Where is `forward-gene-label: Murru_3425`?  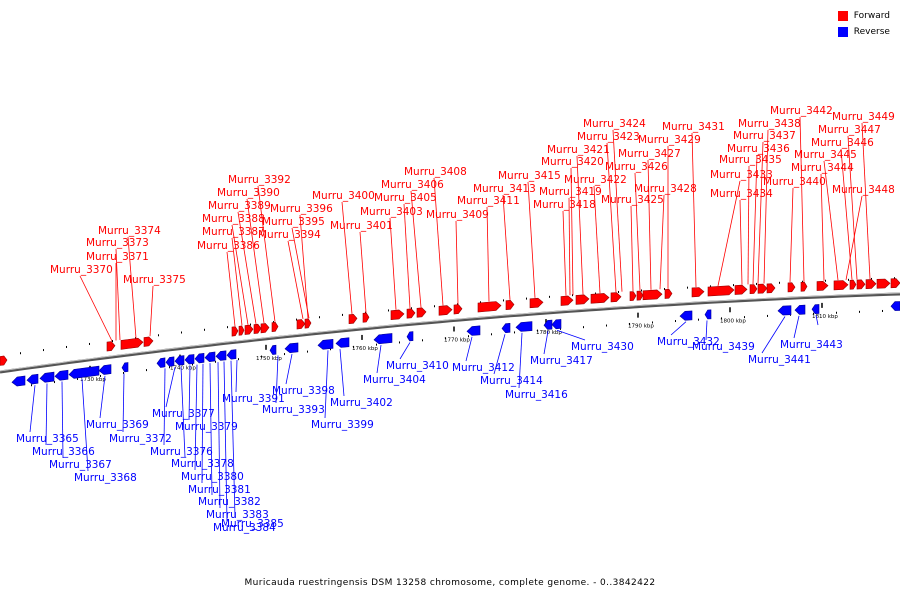 forward-gene-label: Murru_3425 is located at coordinates (632, 200).